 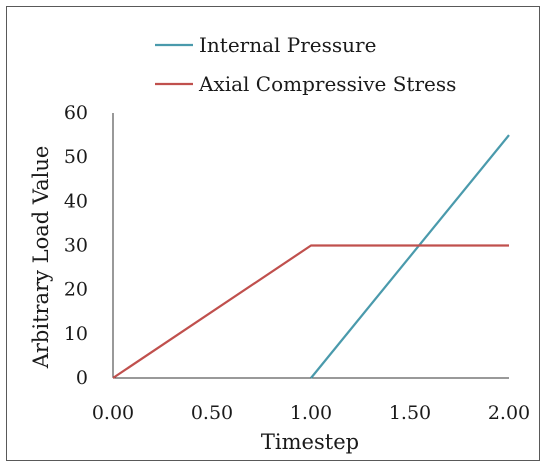 I want to click on legend-label: Axial Compressive Stress, so click(x=327, y=84).